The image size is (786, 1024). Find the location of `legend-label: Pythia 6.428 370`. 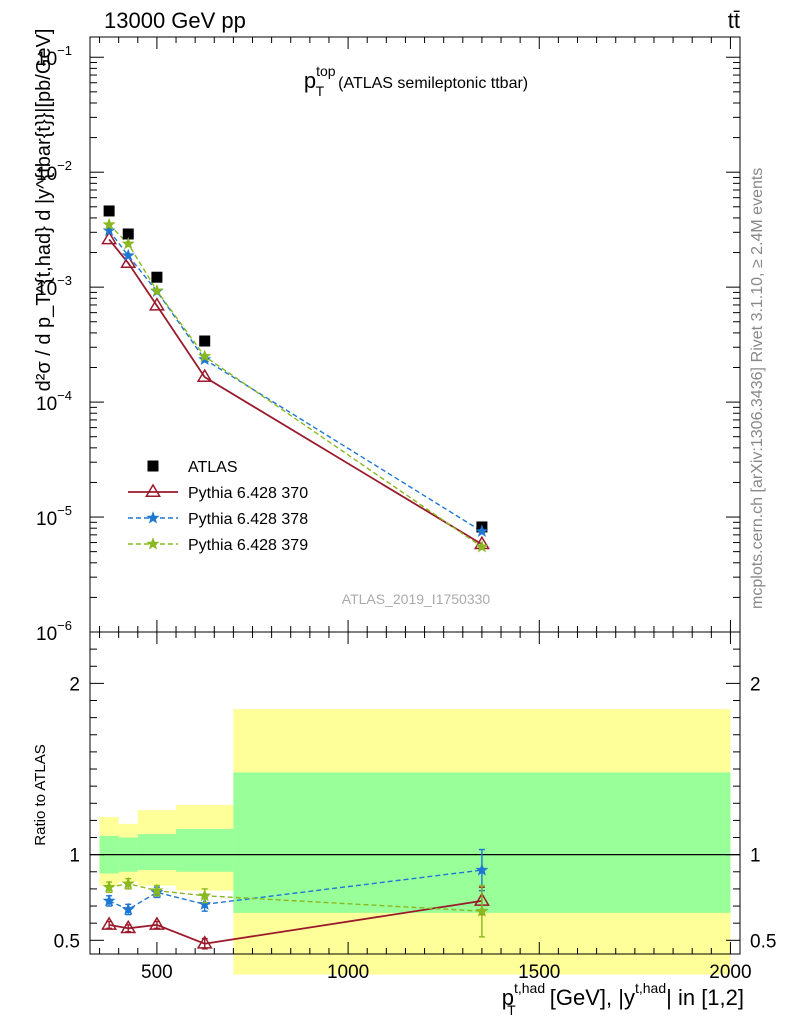

legend-label: Pythia 6.428 370 is located at coordinates (248, 493).